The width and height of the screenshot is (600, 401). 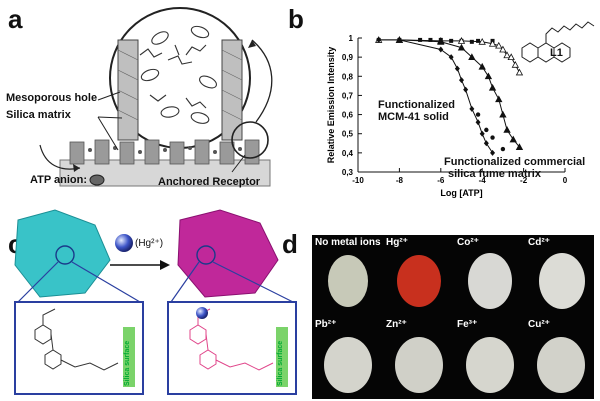 I want to click on cell-label: Cd²⁺, so click(x=539, y=242).